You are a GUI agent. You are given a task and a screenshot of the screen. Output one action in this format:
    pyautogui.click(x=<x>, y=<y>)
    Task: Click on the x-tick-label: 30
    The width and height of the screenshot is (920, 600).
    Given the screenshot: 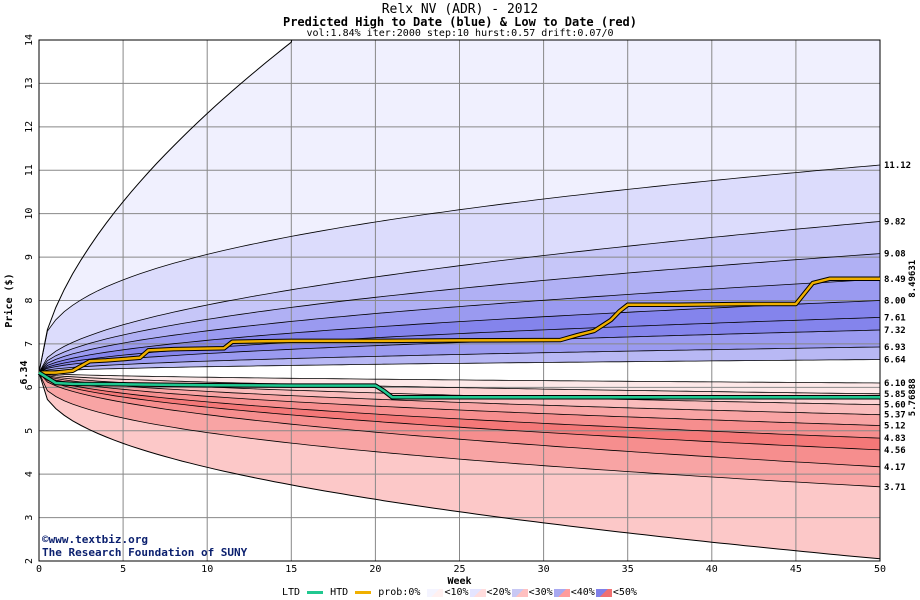 What is the action you would take?
    pyautogui.click(x=544, y=569)
    